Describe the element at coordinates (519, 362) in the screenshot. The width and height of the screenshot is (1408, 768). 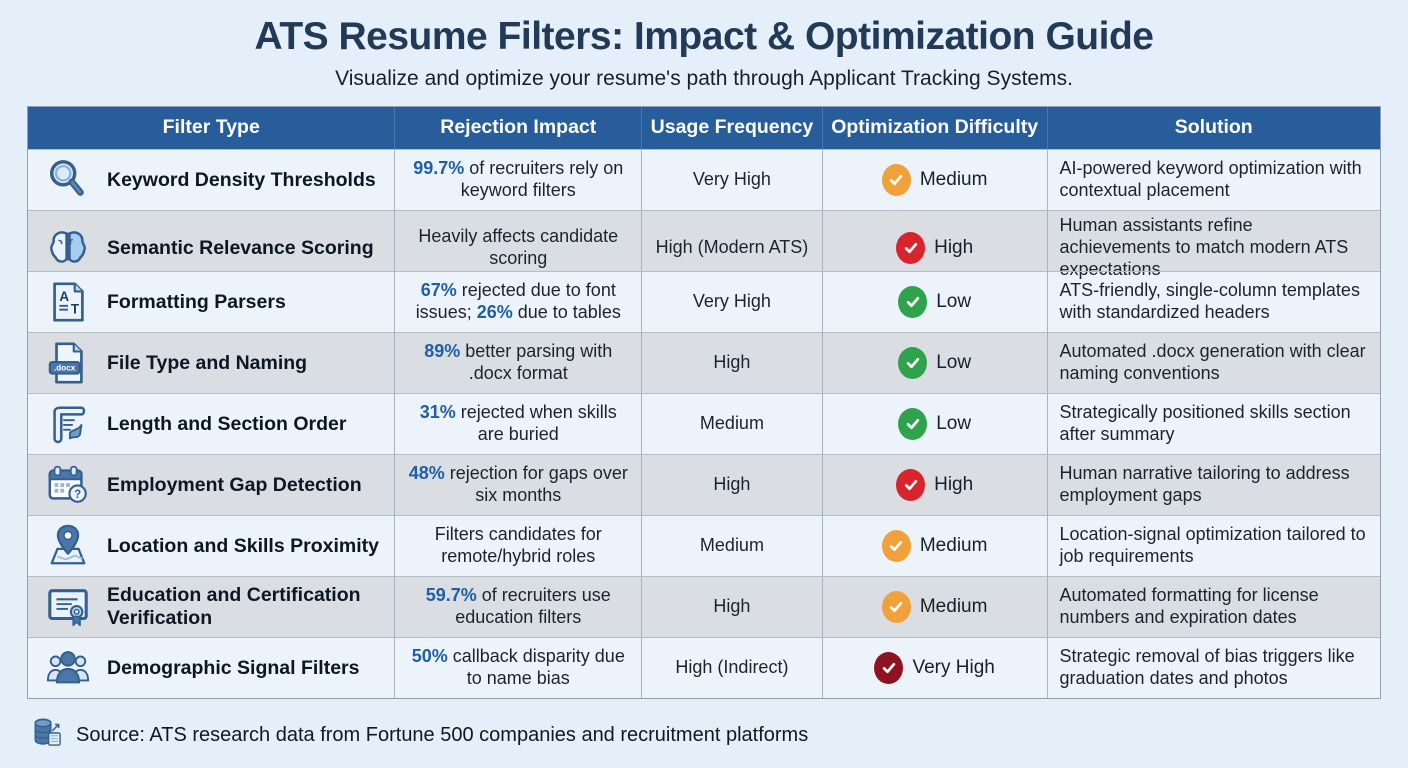
I see `rejection-impact-cell: 89% better parsing with .docx format` at that location.